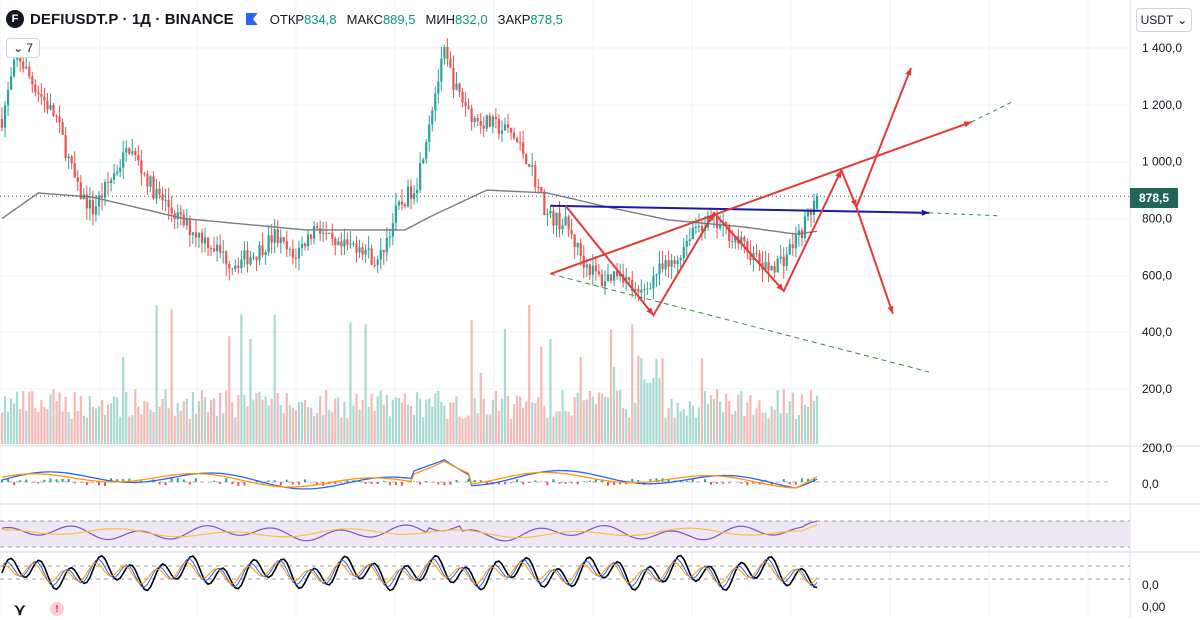 The height and width of the screenshot is (620, 1200). What do you see at coordinates (57, 609) in the screenshot?
I see `alert-icon: !` at bounding box center [57, 609].